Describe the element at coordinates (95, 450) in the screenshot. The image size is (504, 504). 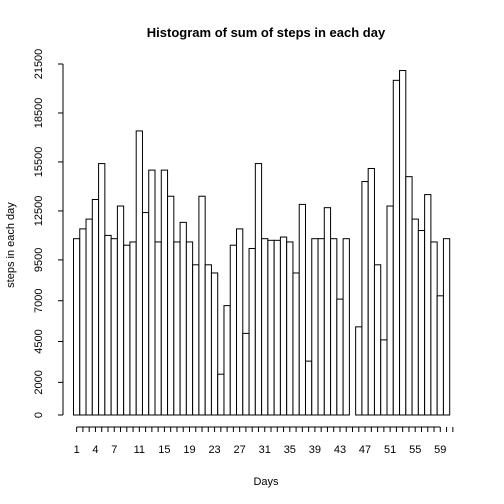
I see `x-tick-label: 4` at that location.